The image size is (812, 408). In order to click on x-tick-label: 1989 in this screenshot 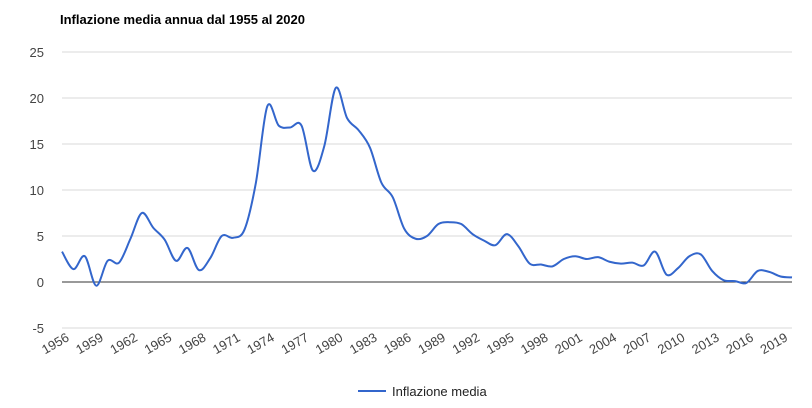, I will do `click(431, 343)`.